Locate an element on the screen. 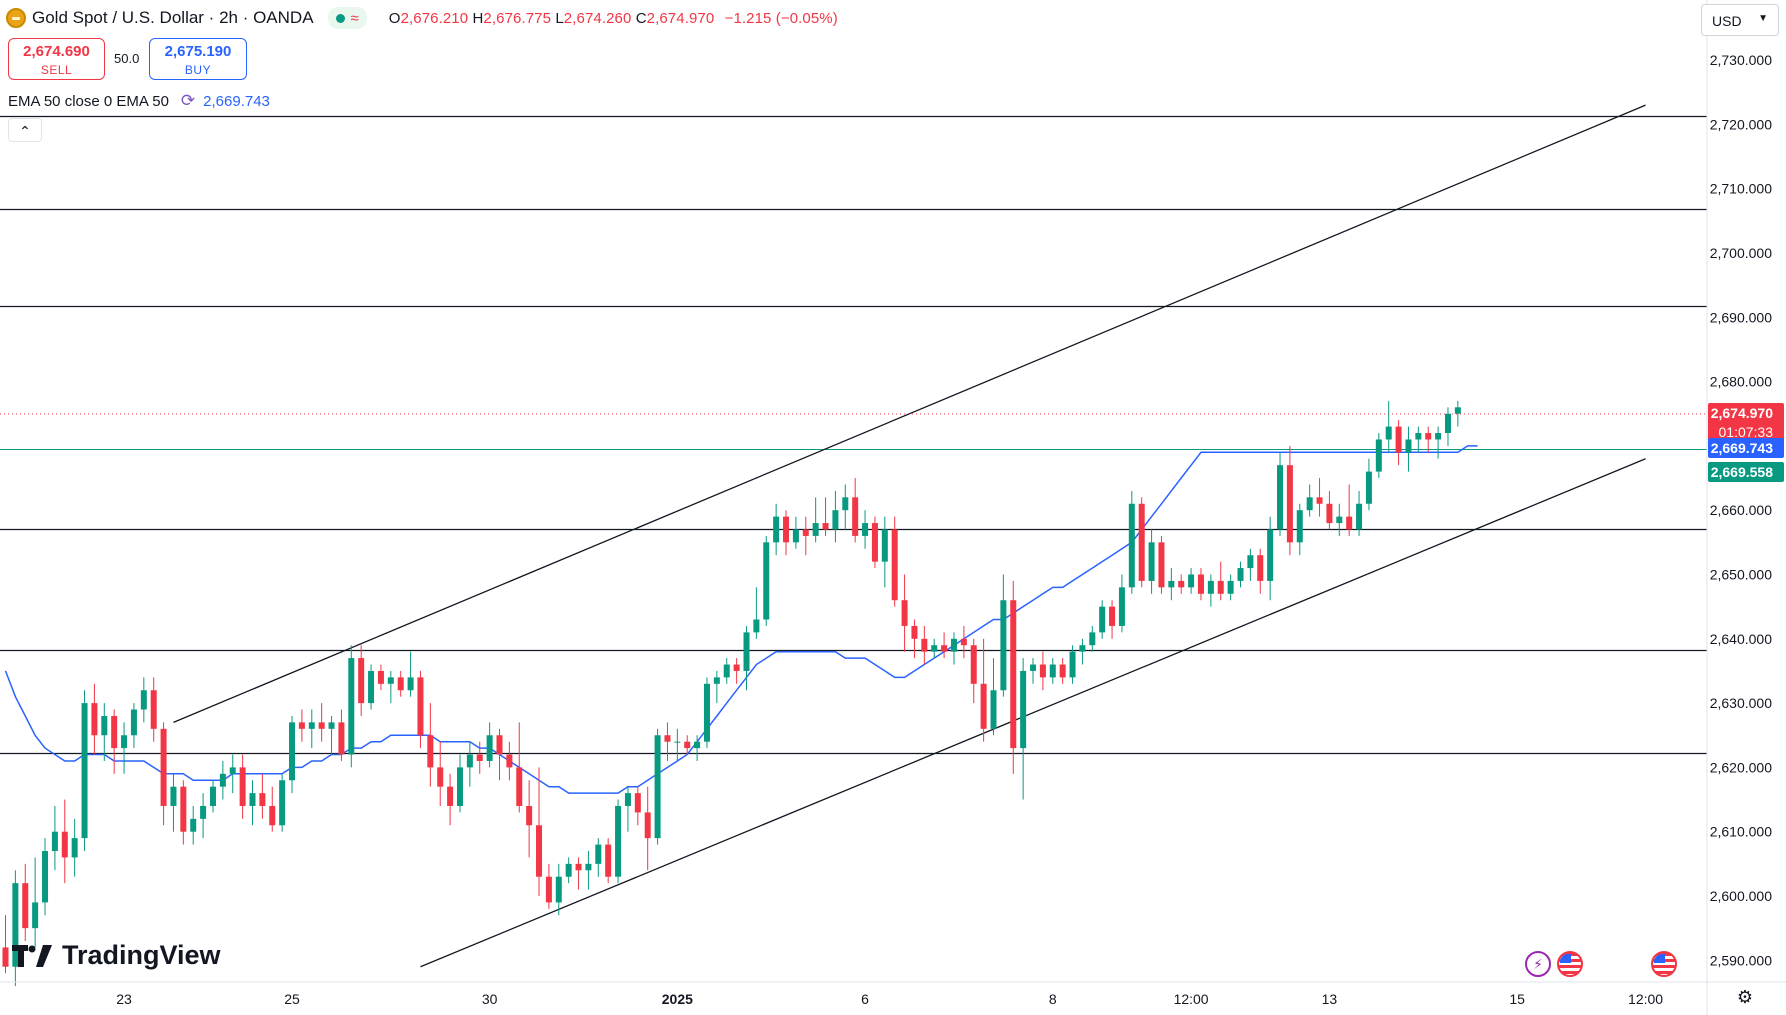  chevron-up-icon: ⌃ is located at coordinates (25, 131).